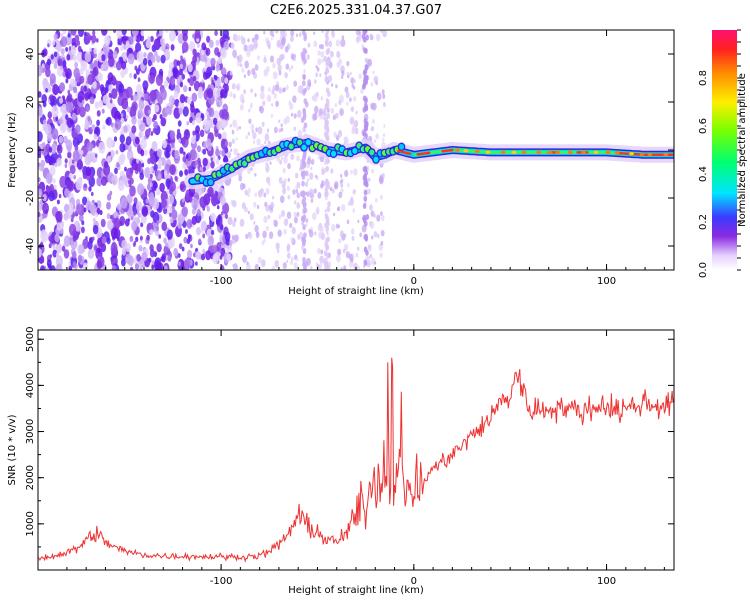 Image resolution: width=750 pixels, height=604 pixels. What do you see at coordinates (371, 152) in the screenshot?
I see `ridge-blob` at bounding box center [371, 152].